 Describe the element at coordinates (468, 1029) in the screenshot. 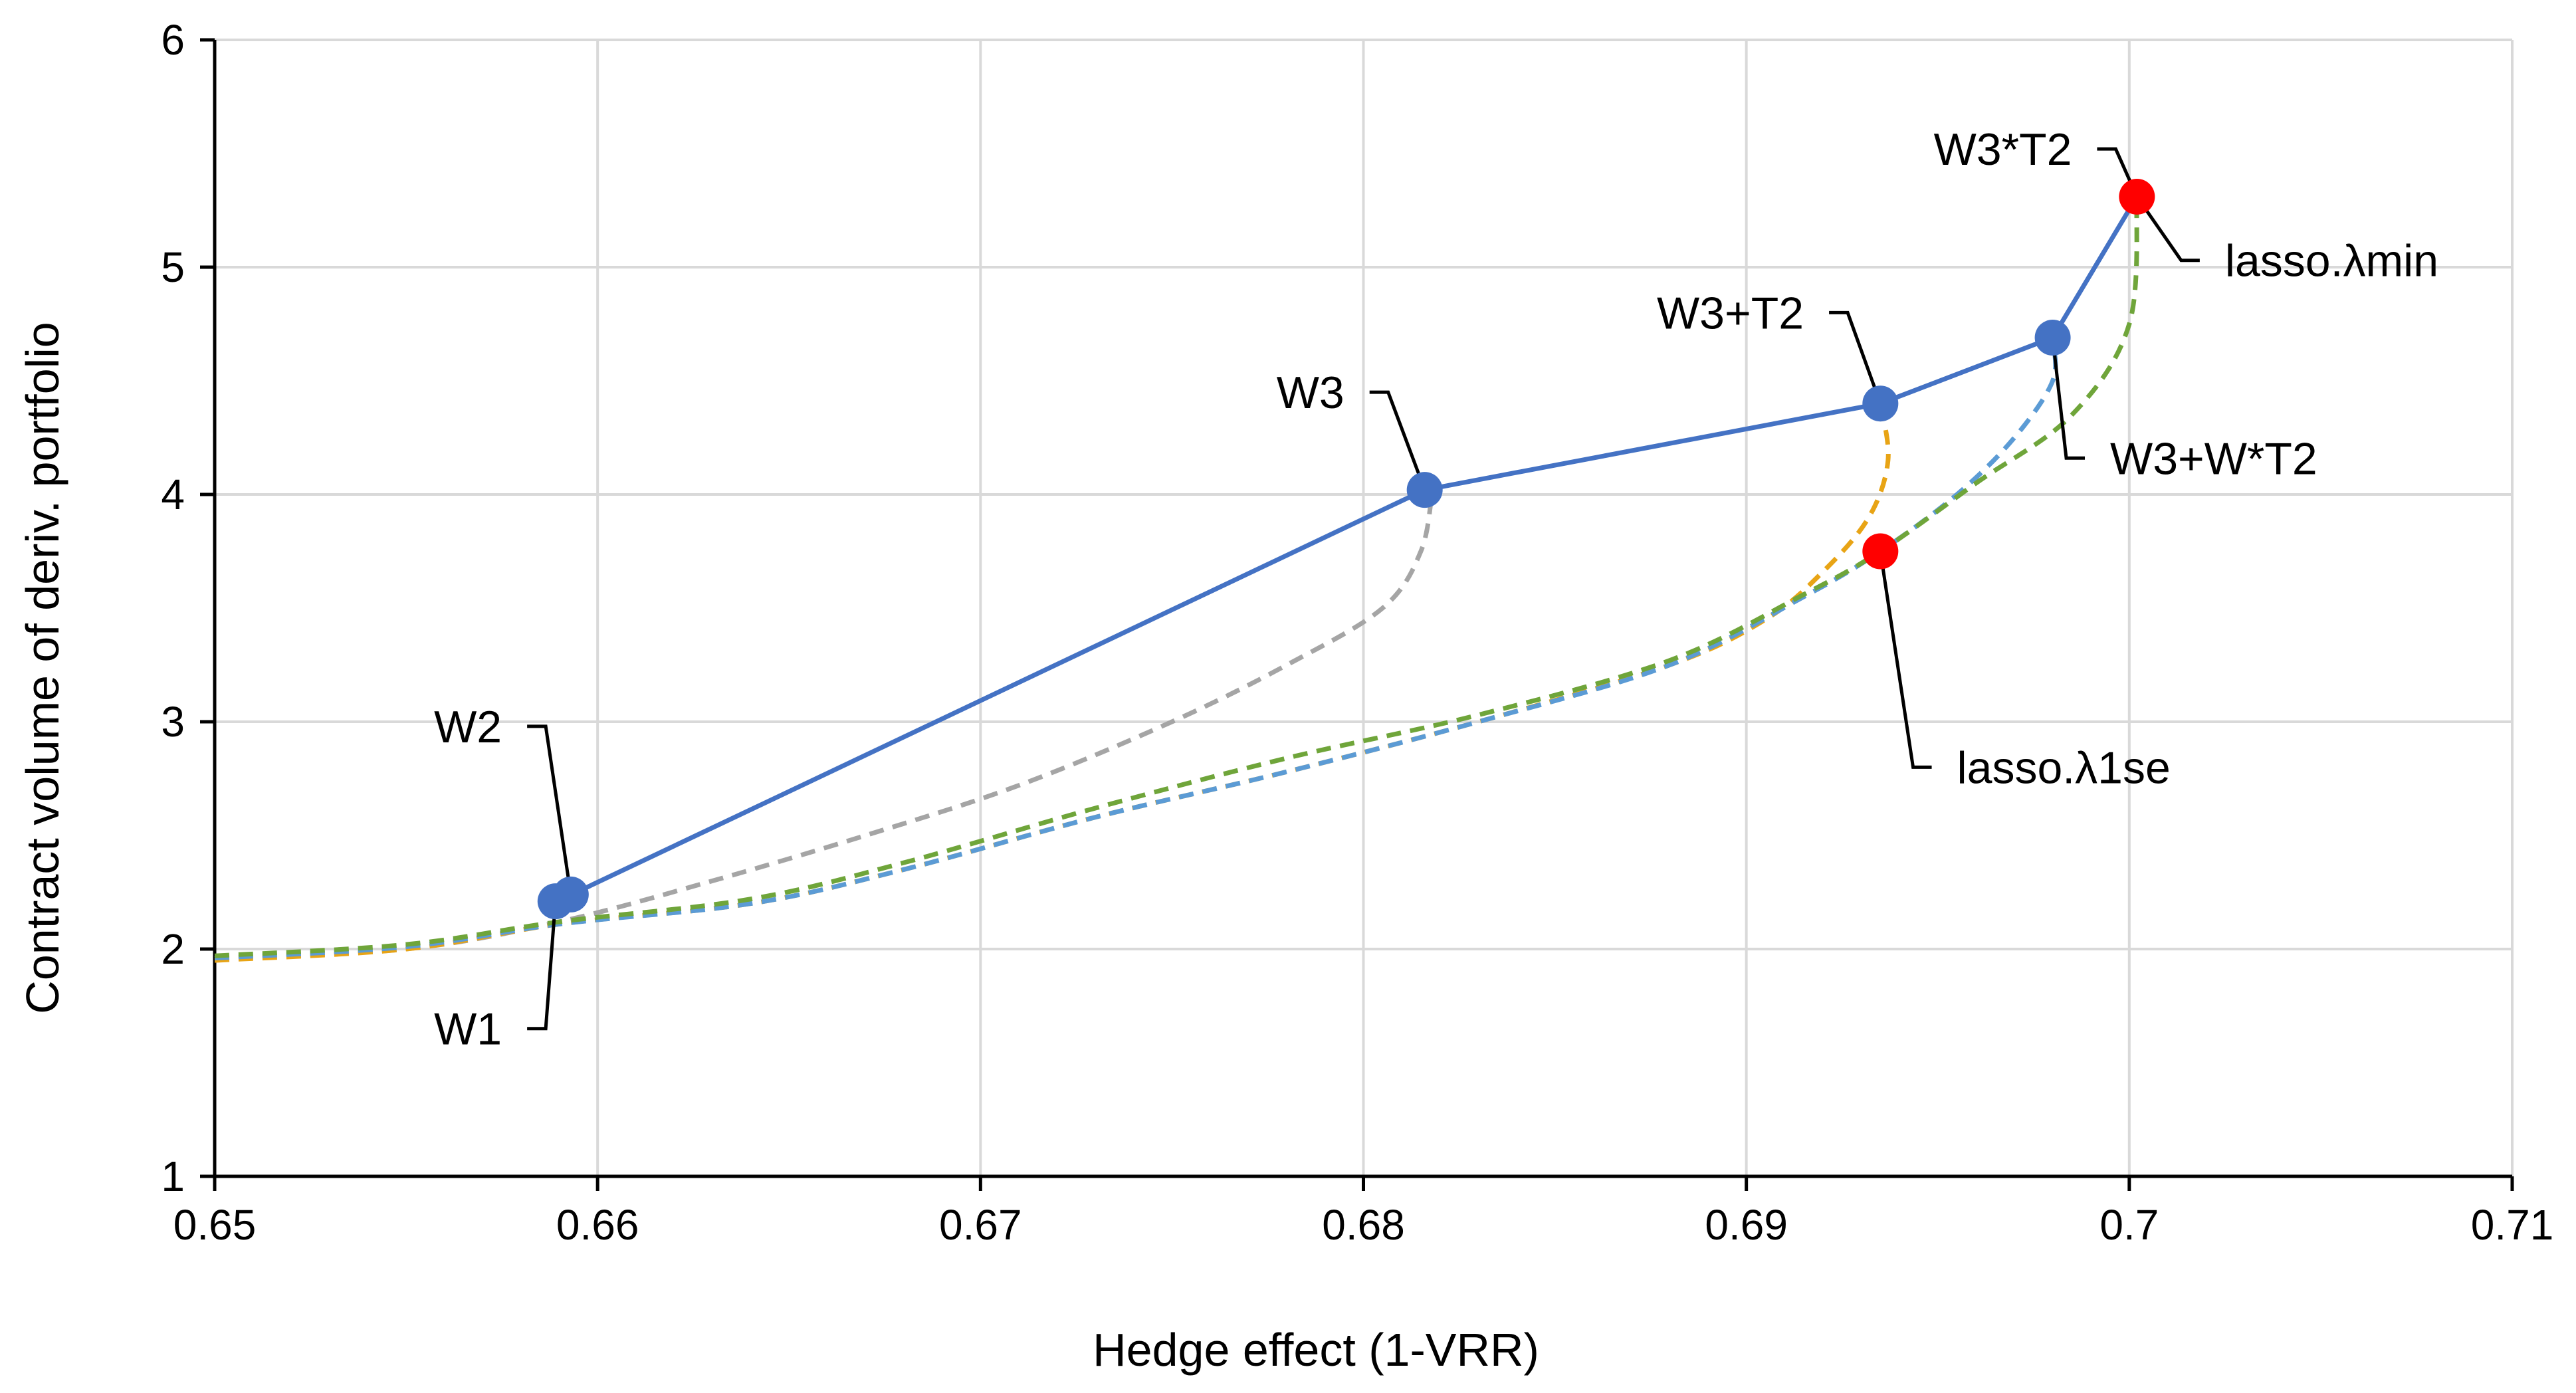

I see `annotation-label: W1` at that location.